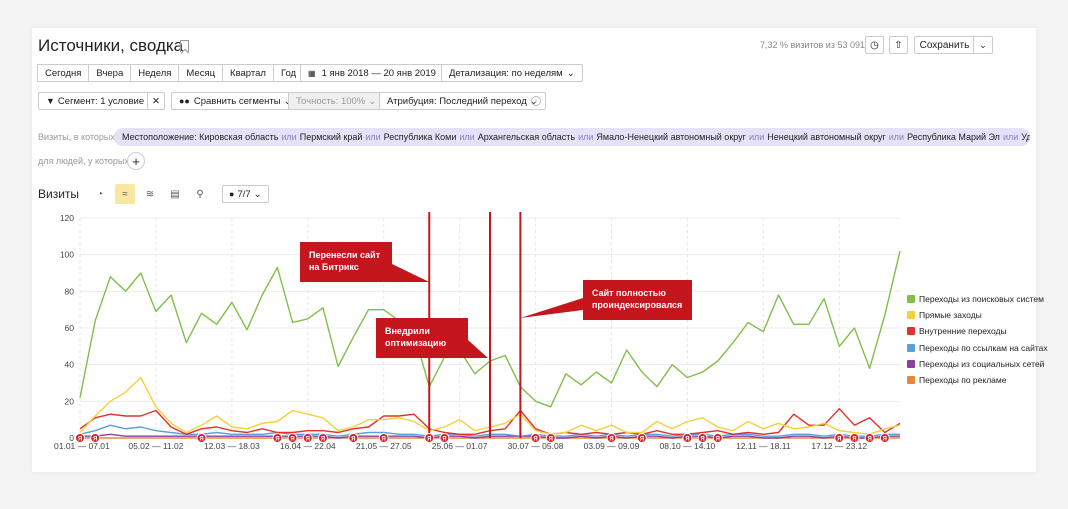  I want to click on chart-title: Визиты, so click(59, 194).